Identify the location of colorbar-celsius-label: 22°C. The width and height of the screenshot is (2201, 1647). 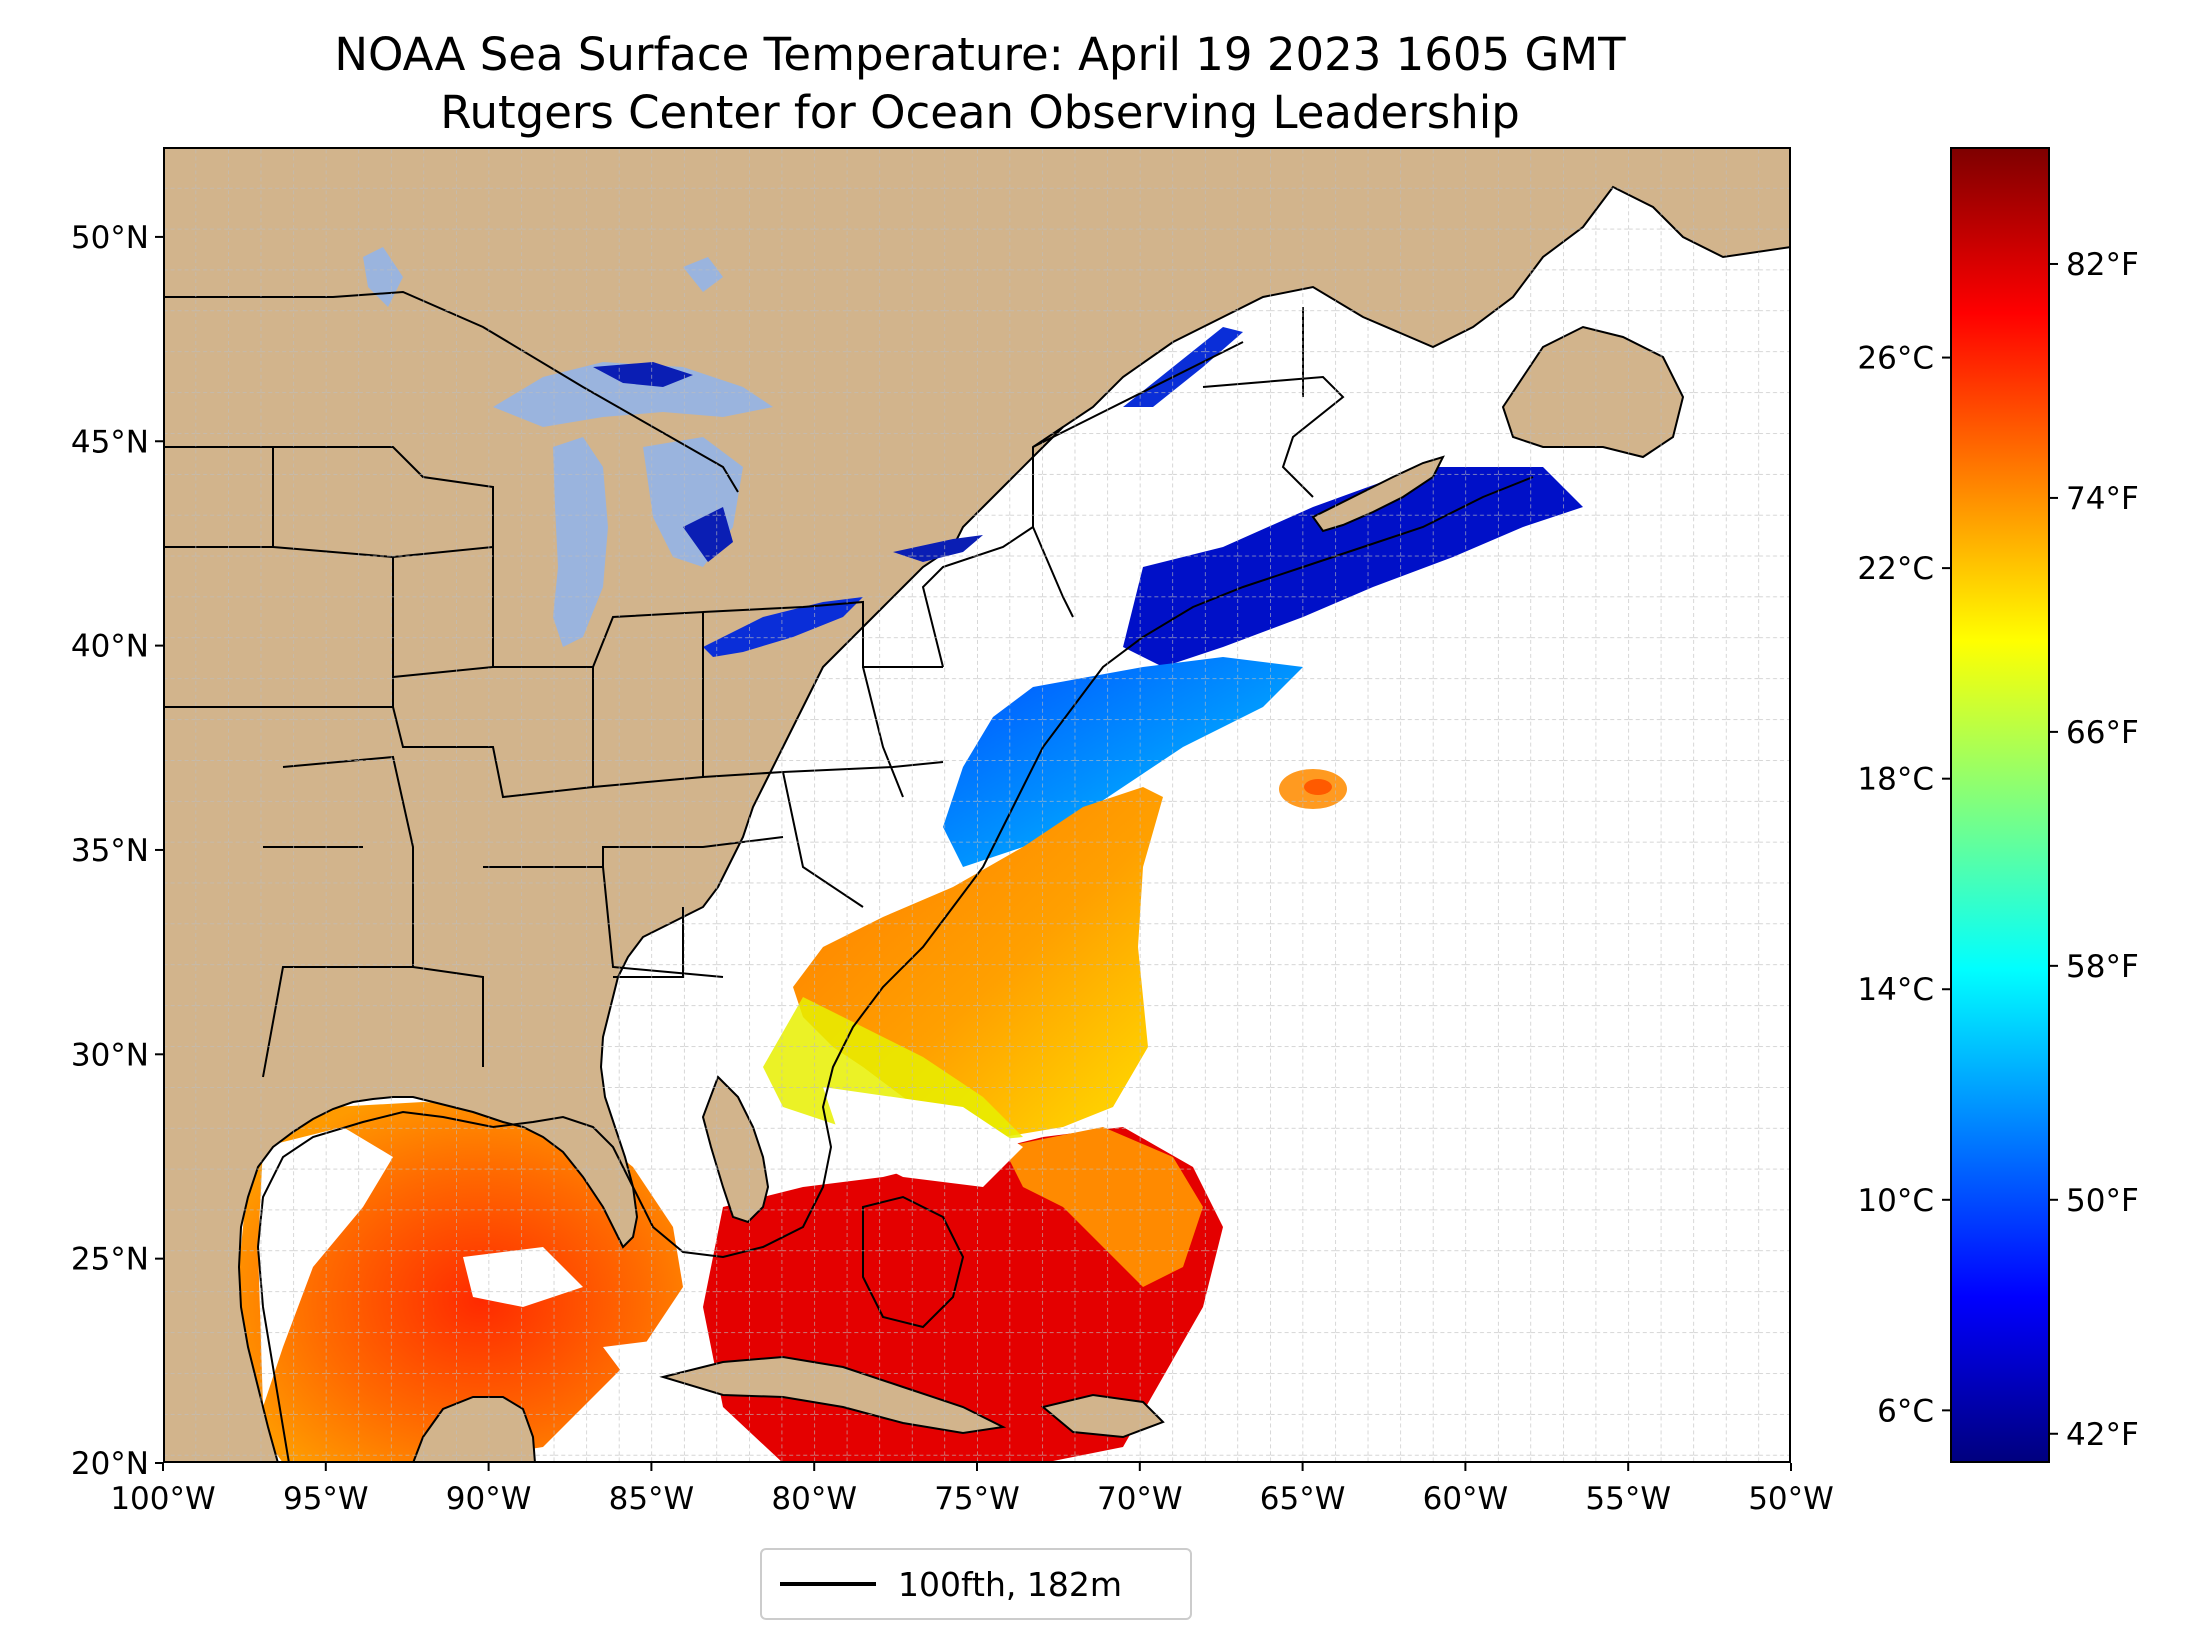
(1895, 569).